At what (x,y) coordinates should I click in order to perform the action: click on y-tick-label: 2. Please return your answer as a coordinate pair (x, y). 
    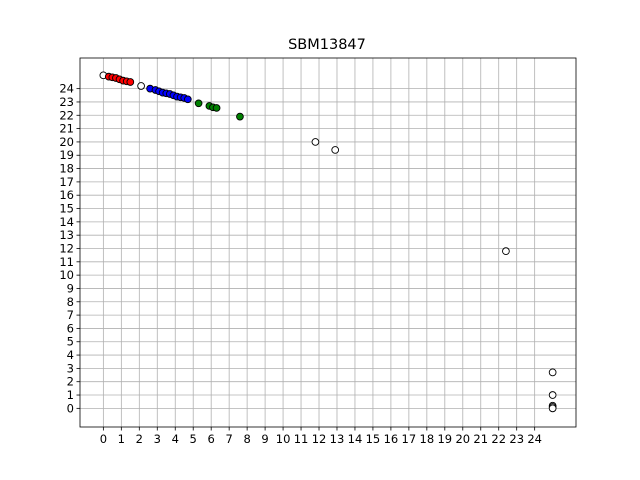
    Looking at the image, I should click on (70, 382).